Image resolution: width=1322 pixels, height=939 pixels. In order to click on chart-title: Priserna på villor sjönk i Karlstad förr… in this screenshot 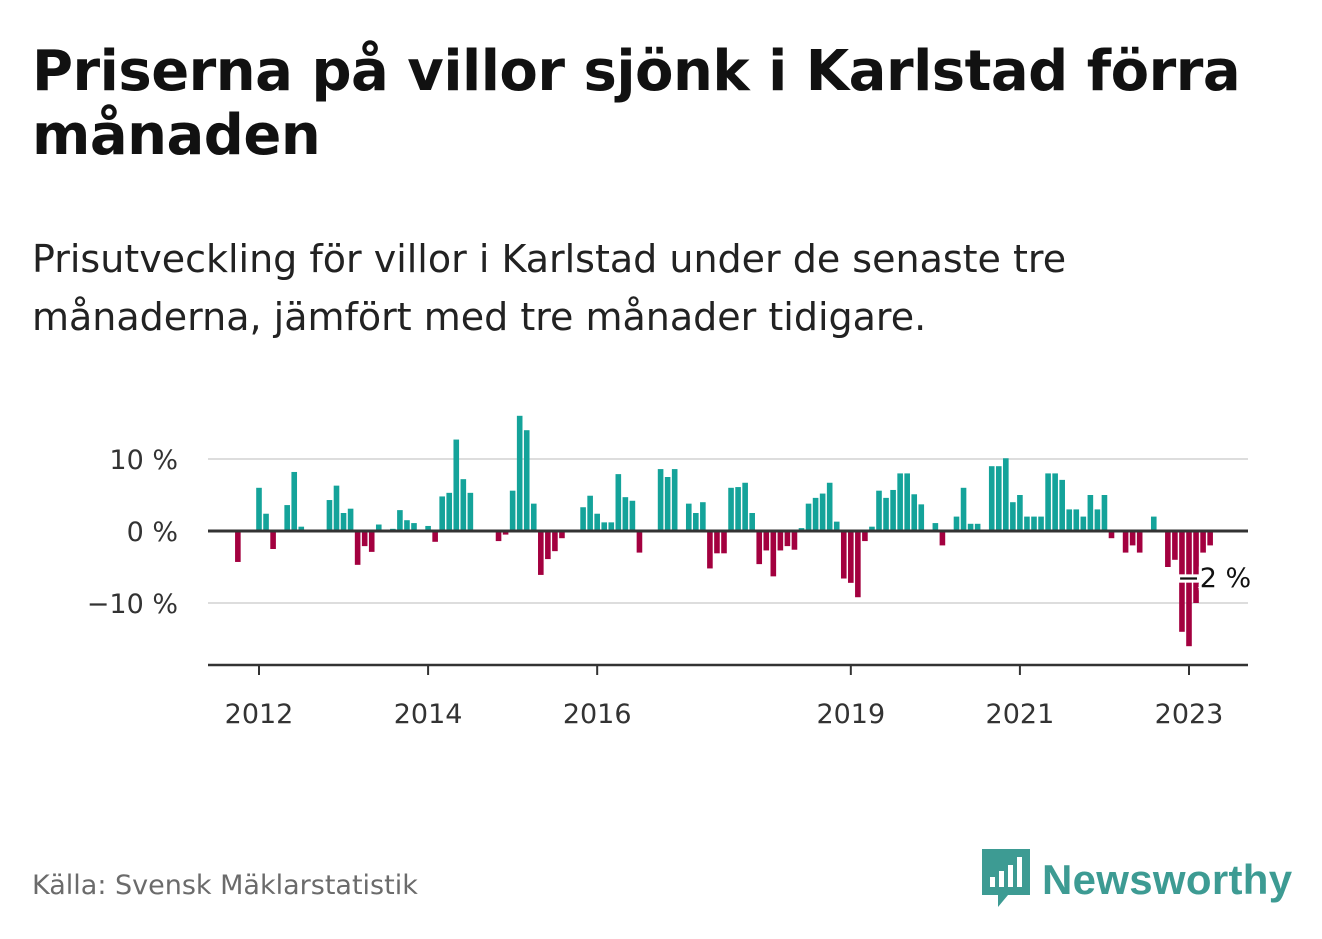, I will do `click(636, 103)`.